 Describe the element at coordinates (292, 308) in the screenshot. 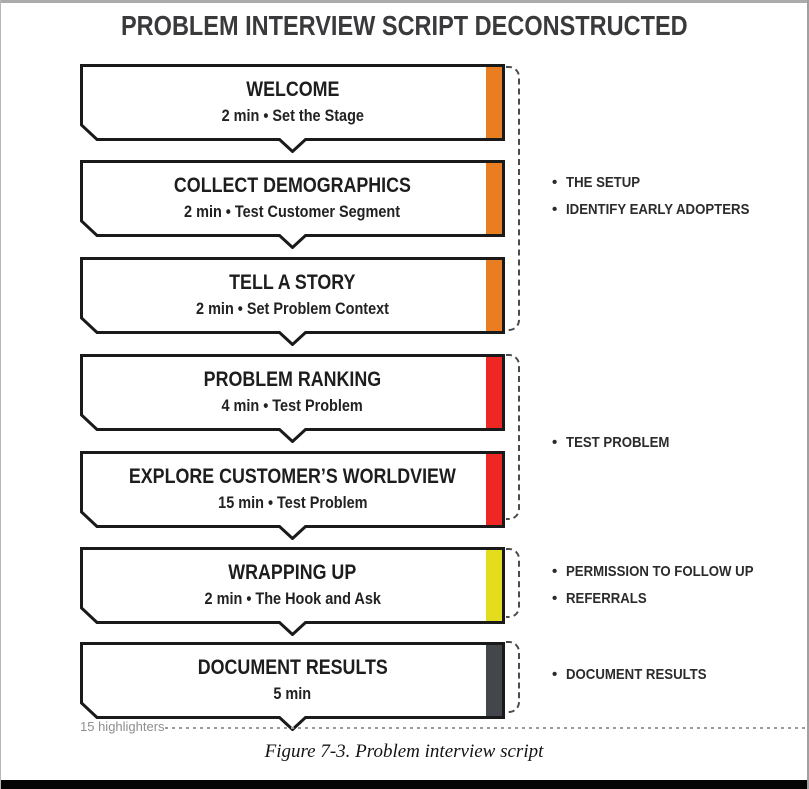

I see `step-subtitle: 2 min • Set Problem Context` at that location.